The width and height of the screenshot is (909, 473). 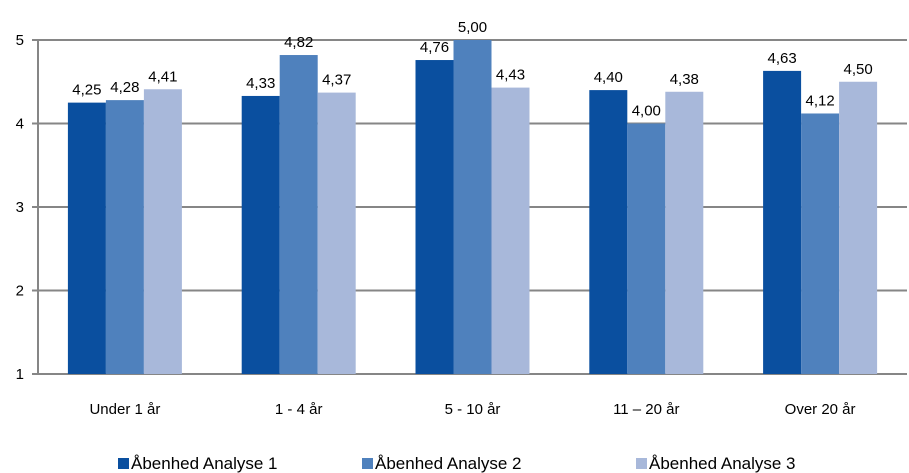 What do you see at coordinates (684, 79) in the screenshot?
I see `data-label: 4,38` at bounding box center [684, 79].